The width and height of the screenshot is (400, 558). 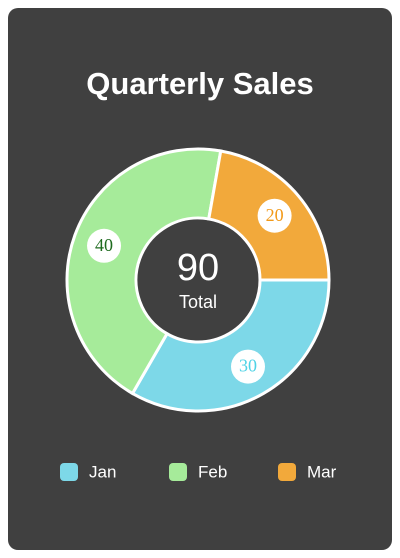 What do you see at coordinates (212, 471) in the screenshot?
I see `legend-label: Feb` at bounding box center [212, 471].